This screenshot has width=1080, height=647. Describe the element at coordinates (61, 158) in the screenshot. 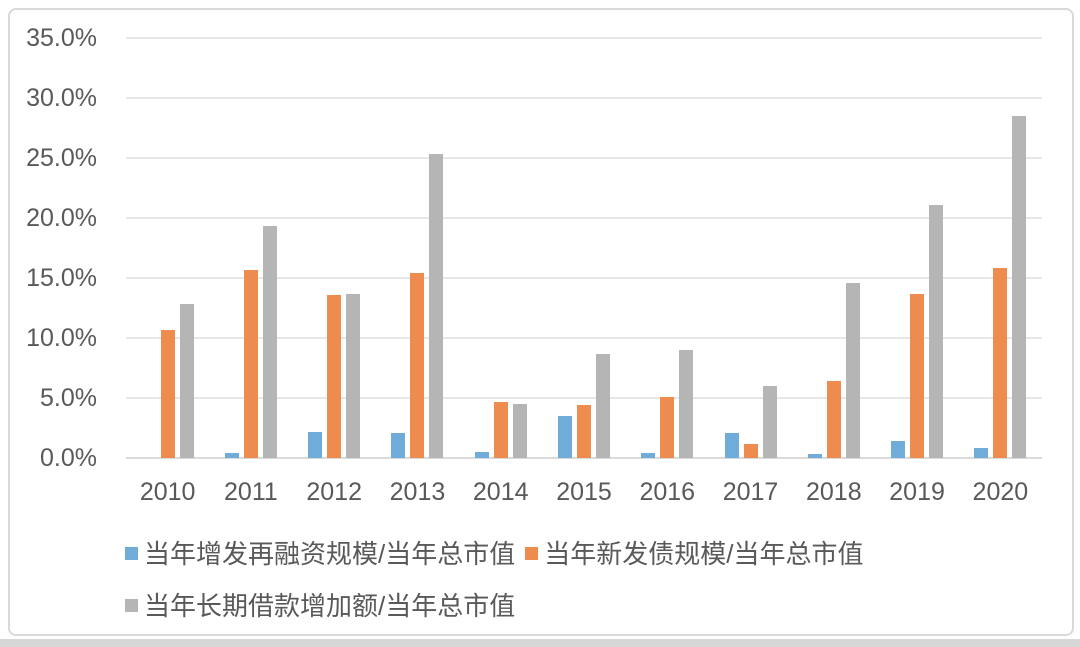

I see `y-tick-label: 25.0%` at that location.